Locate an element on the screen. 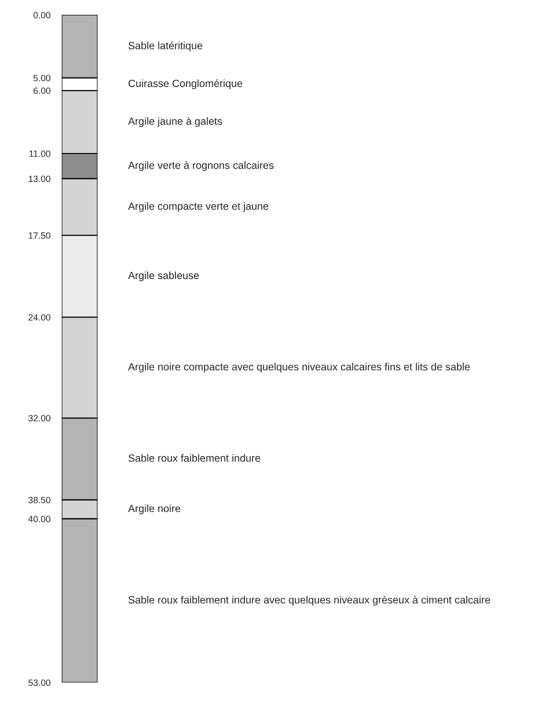 The height and width of the screenshot is (711, 557). y-tick-label: 38.50 is located at coordinates (39, 500).